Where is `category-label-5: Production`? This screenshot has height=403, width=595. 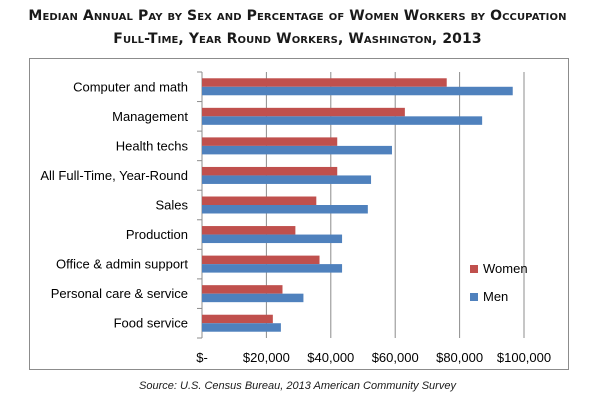
category-label-5: Production is located at coordinates (157, 234).